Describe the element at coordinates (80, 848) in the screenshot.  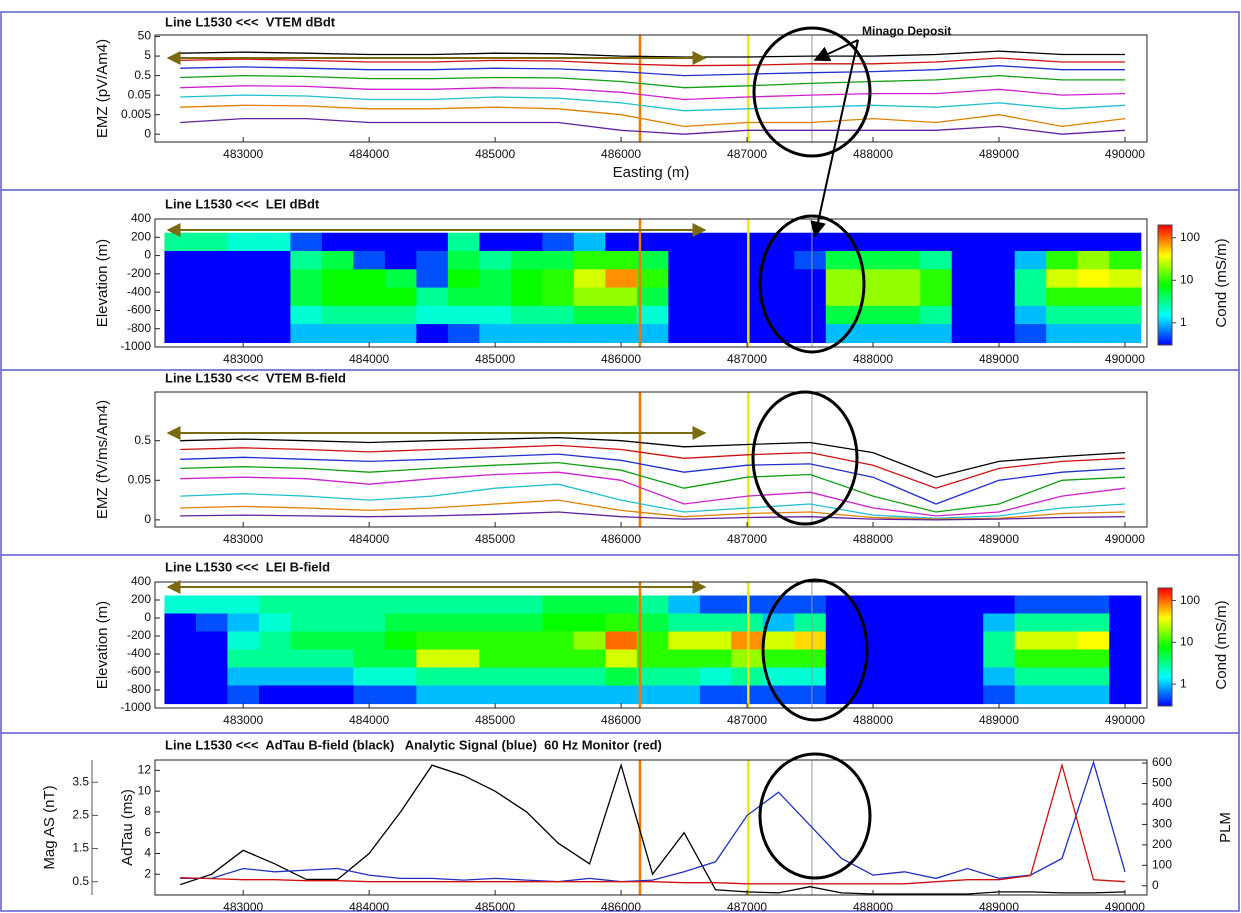
I see `y3-tick-label: 1.5` at that location.